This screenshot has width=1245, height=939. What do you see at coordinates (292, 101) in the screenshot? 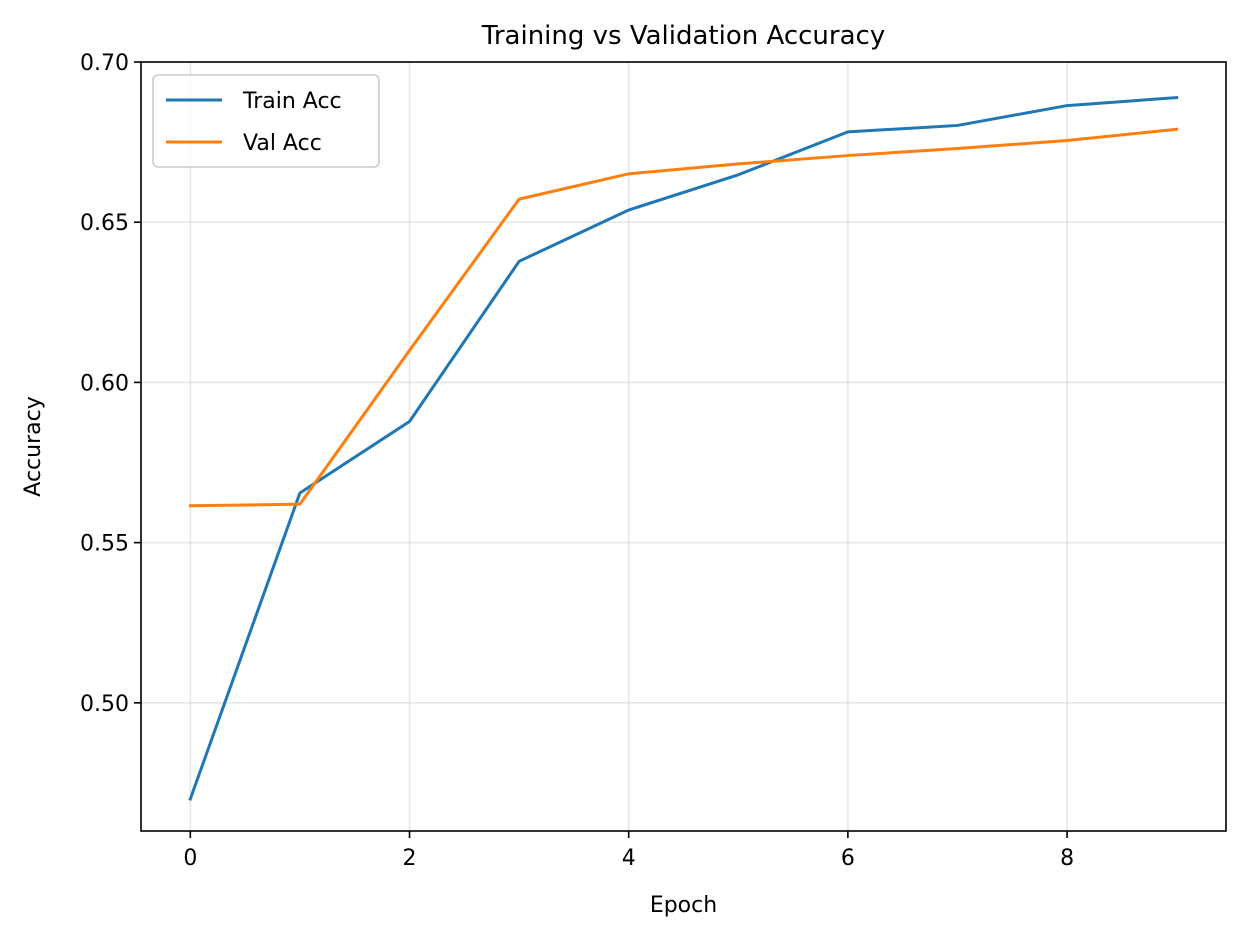
I see `legend-label-train-acc: Train Acc` at bounding box center [292, 101].